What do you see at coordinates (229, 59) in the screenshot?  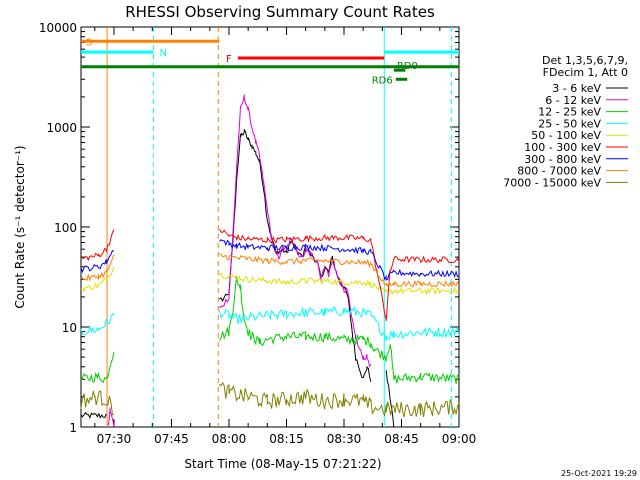 I see `annotation-label: F` at bounding box center [229, 59].